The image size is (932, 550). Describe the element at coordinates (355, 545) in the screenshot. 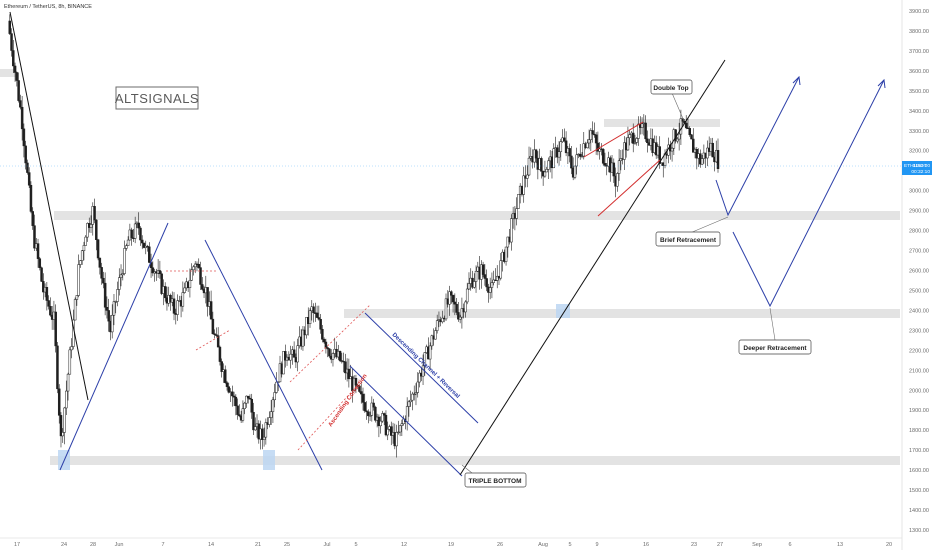

I see `time-tick-label: 5` at that location.